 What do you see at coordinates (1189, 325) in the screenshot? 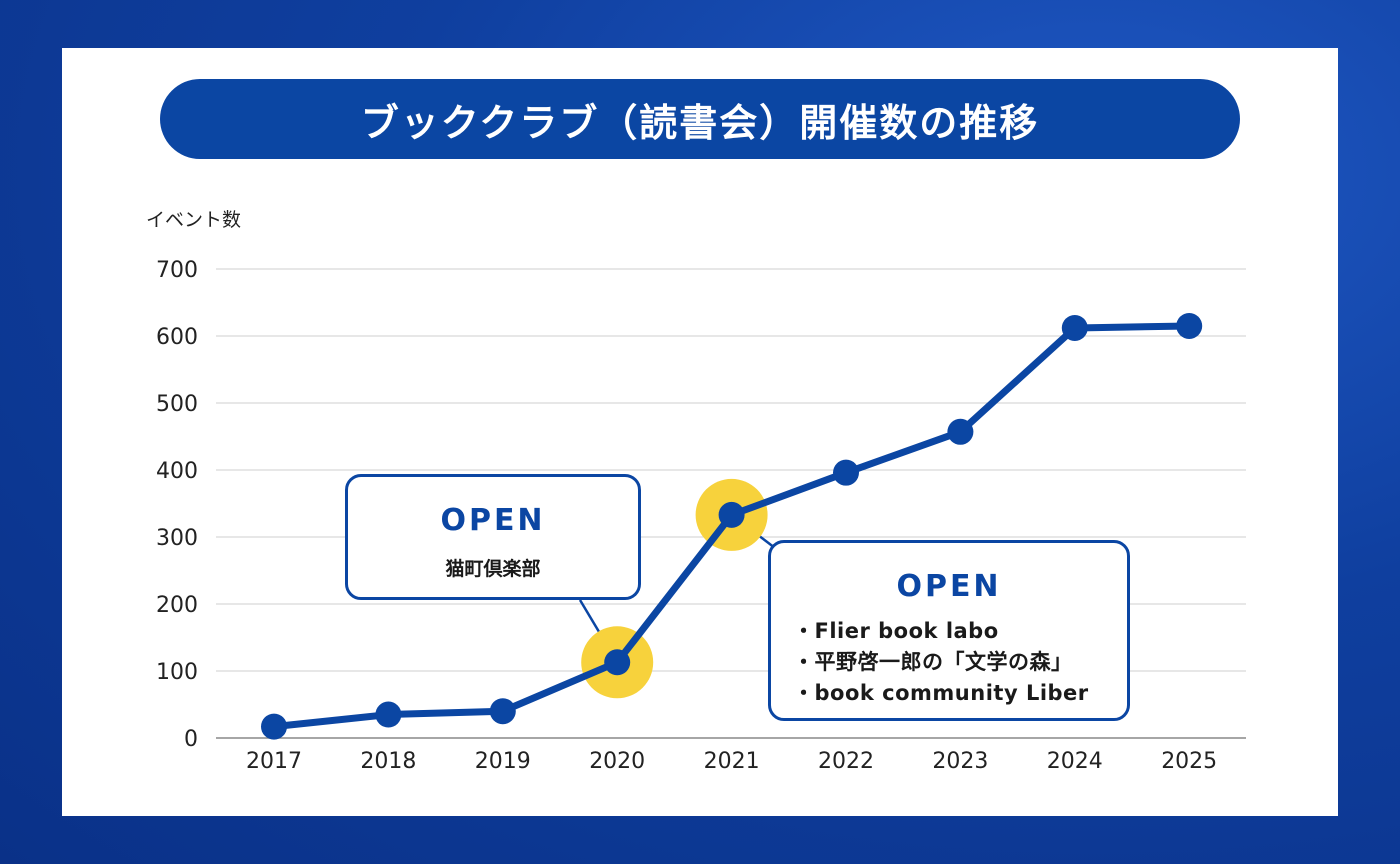
I see `data-point-2025` at bounding box center [1189, 325].